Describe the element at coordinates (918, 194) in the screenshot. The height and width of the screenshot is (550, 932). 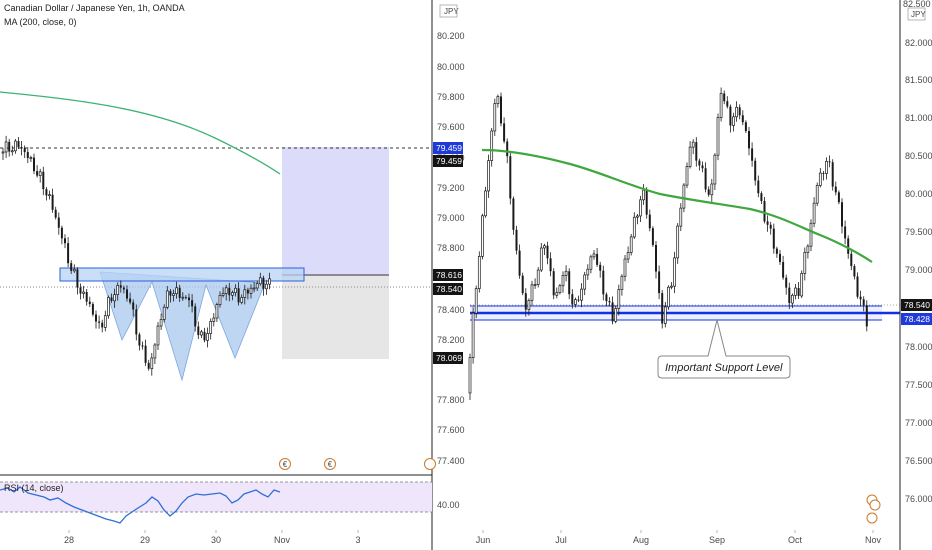
I see `price-label: 80.000` at that location.